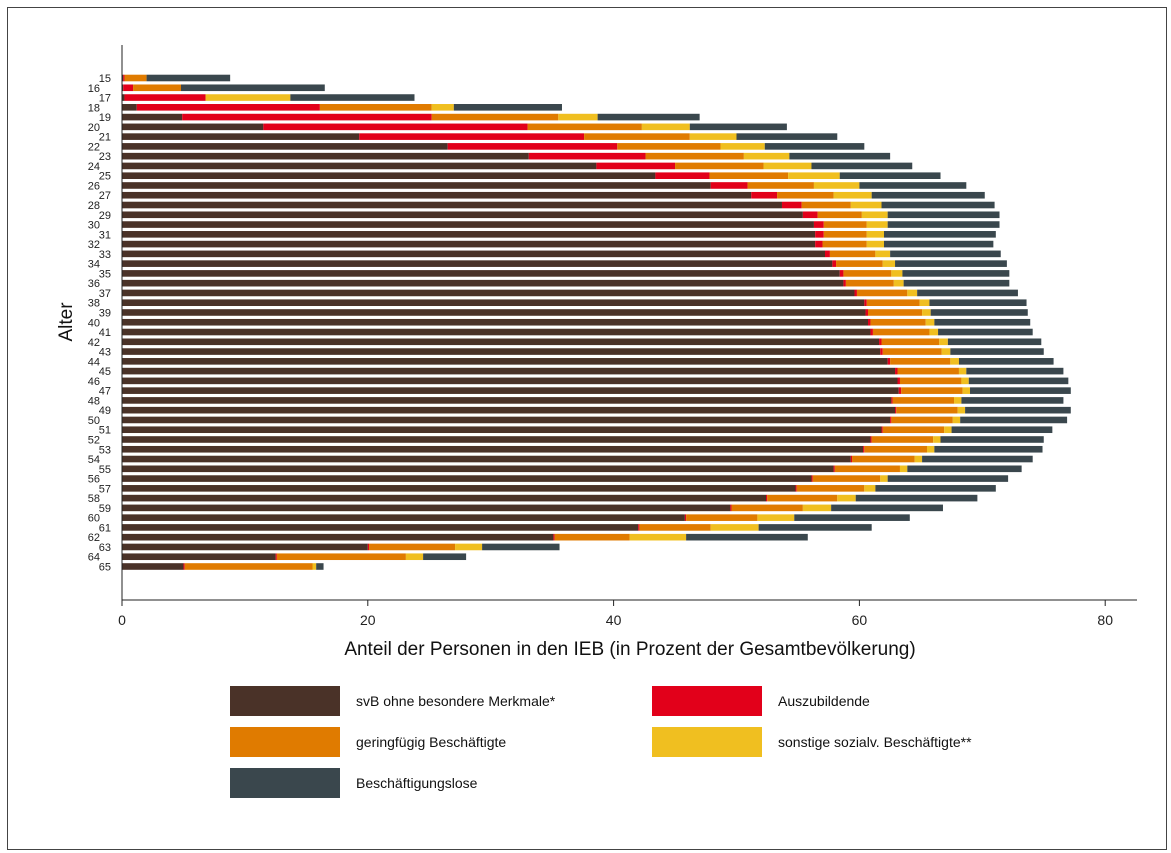 The width and height of the screenshot is (1171, 853). Describe the element at coordinates (105, 294) in the screenshot. I see `y-tick-label-37: 37` at that location.